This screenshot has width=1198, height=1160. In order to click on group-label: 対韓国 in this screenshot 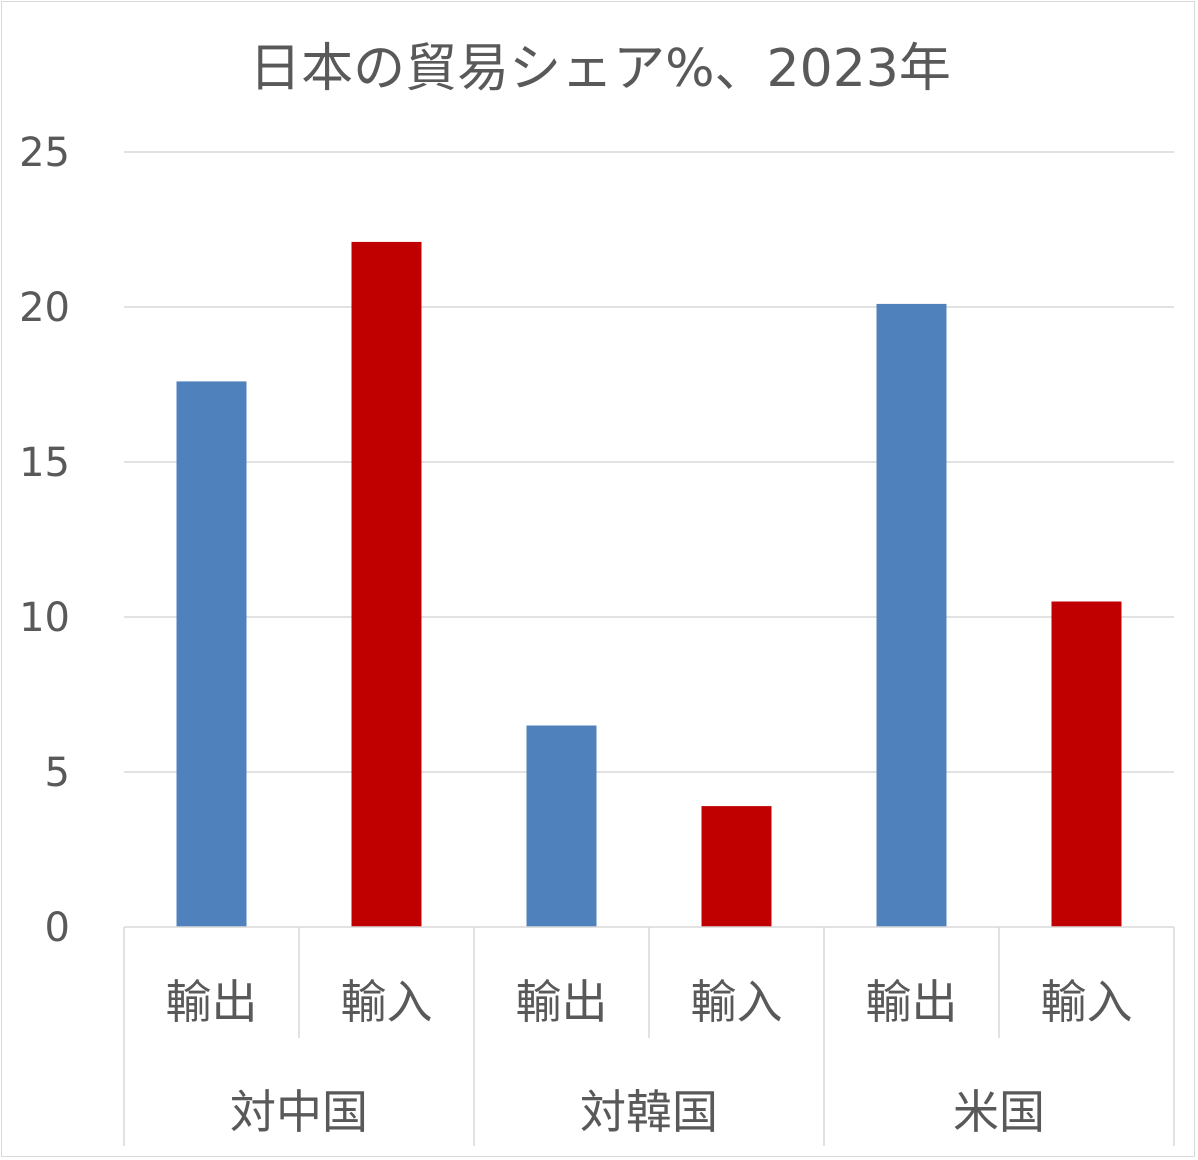, I will do `click(649, 1112)`.